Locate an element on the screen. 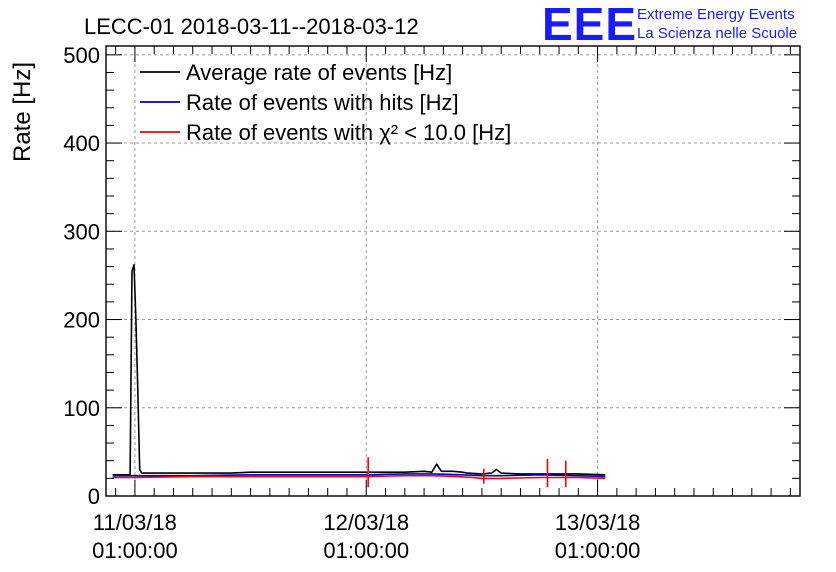 The image size is (836, 572). x-tick-date-label: 12/03/18 is located at coordinates (366, 522).